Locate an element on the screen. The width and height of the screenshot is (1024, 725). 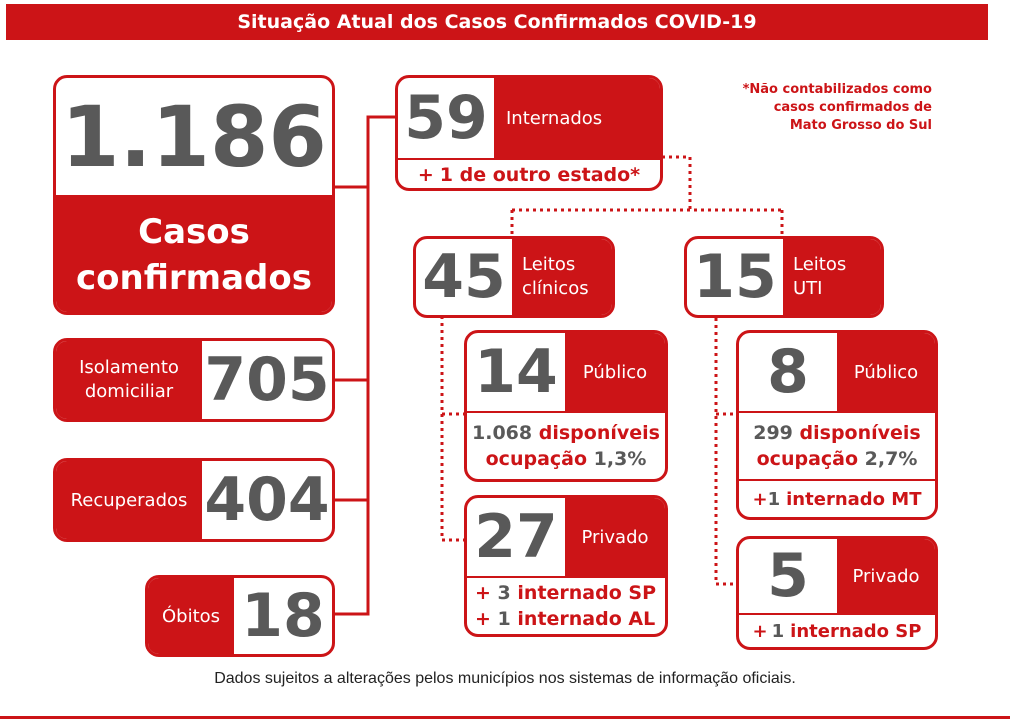
recovered-label: Recuperados is located at coordinates (129, 500).